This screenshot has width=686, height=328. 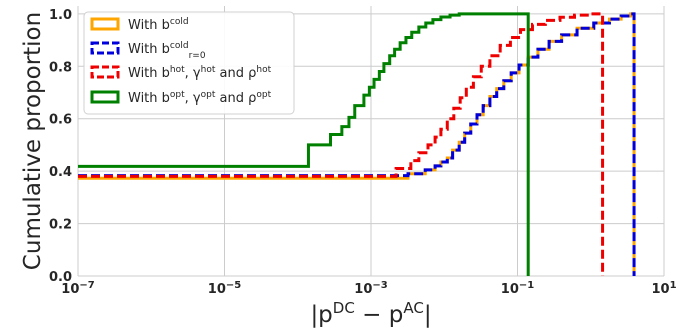 What do you see at coordinates (663, 289) in the screenshot?
I see `x-tick-label: 10¹` at bounding box center [663, 289].